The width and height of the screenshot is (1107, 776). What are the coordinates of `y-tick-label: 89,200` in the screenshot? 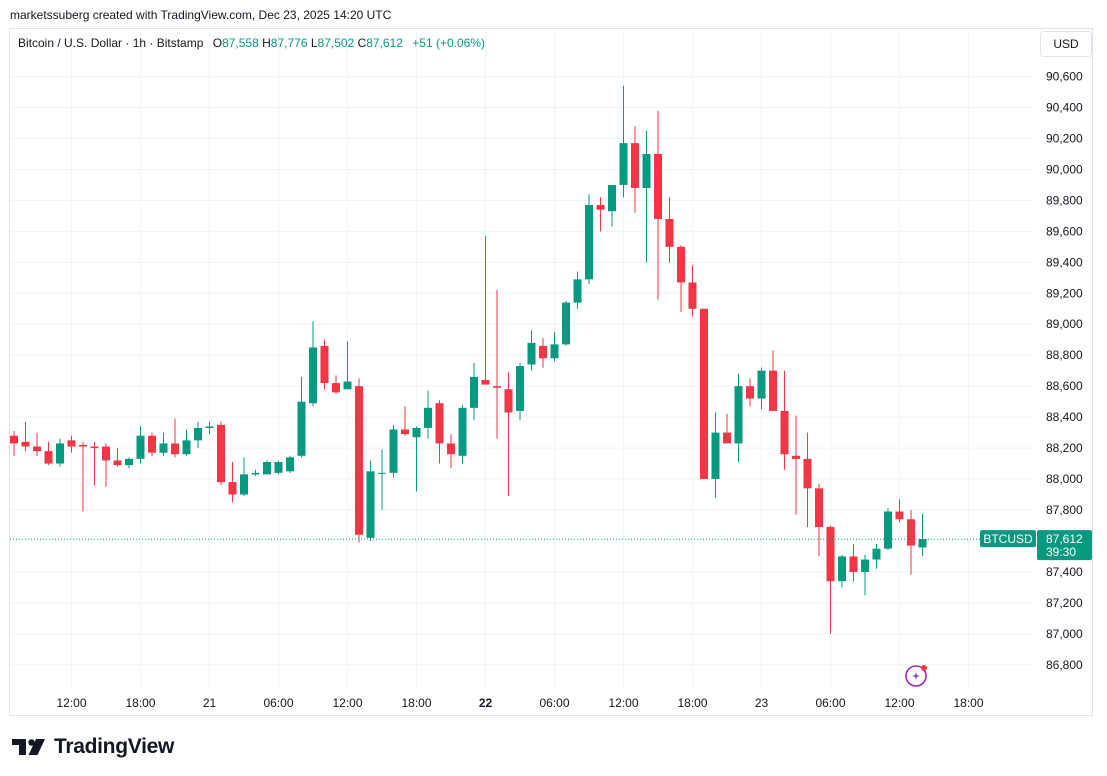 It's located at (1064, 293).